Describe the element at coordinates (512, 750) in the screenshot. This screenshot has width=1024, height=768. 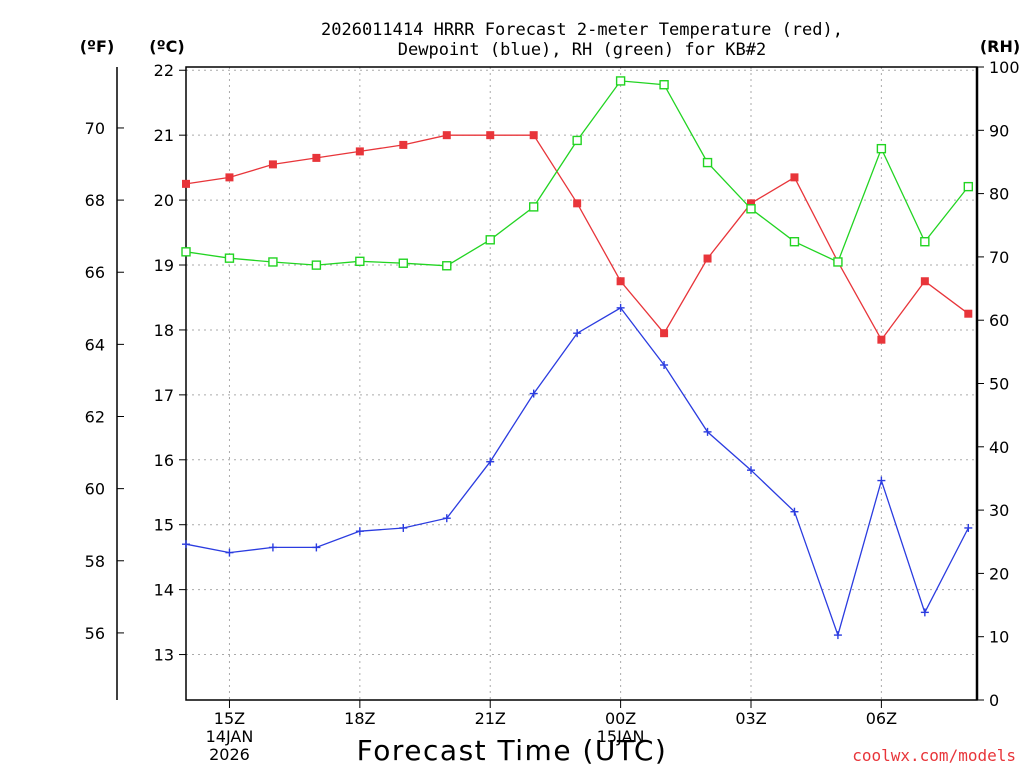
I see `x-axis-title: Forecast Time (UTC)` at that location.